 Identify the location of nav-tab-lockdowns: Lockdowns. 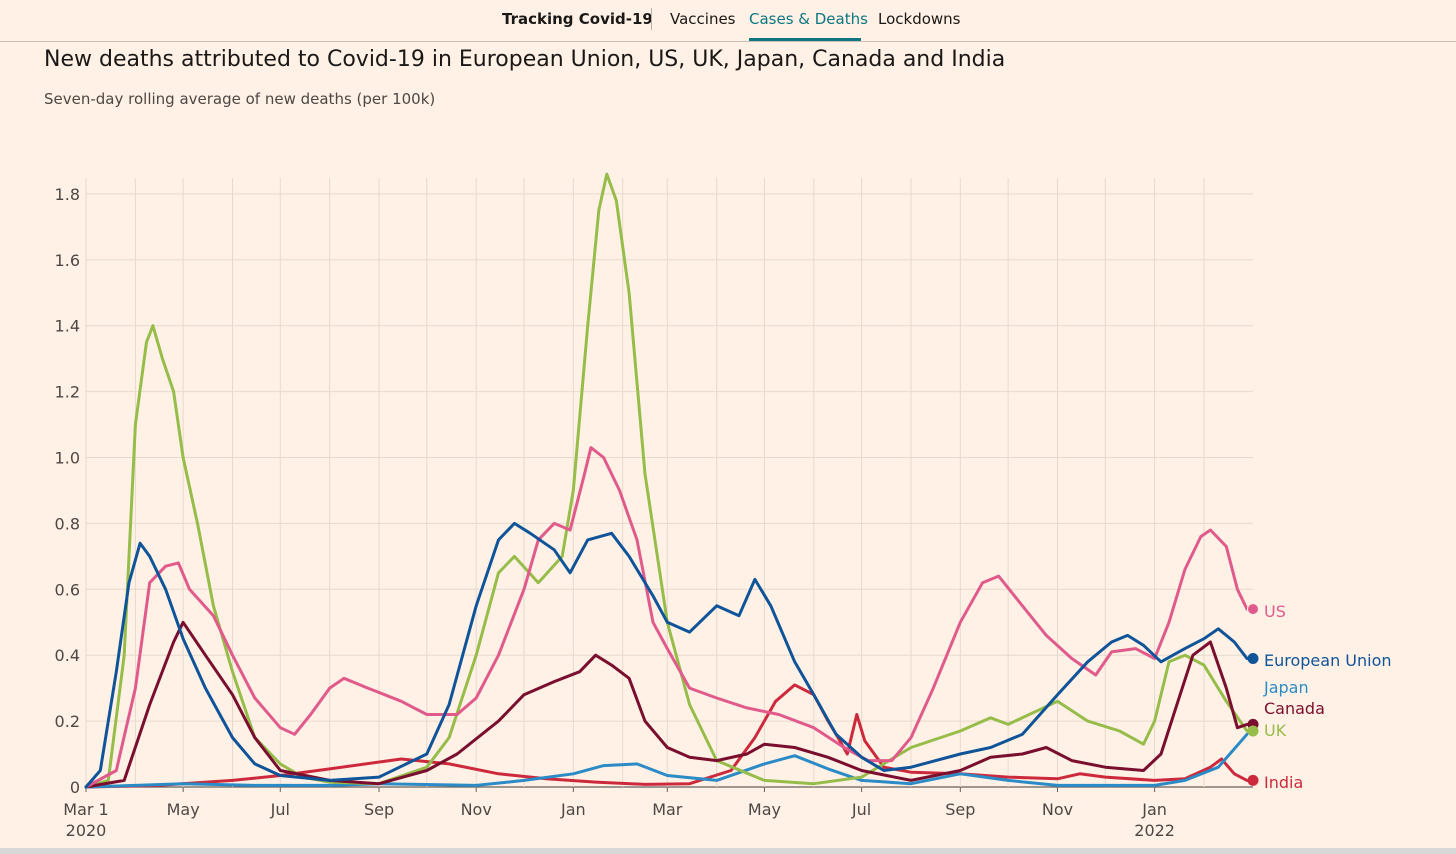
(919, 19).